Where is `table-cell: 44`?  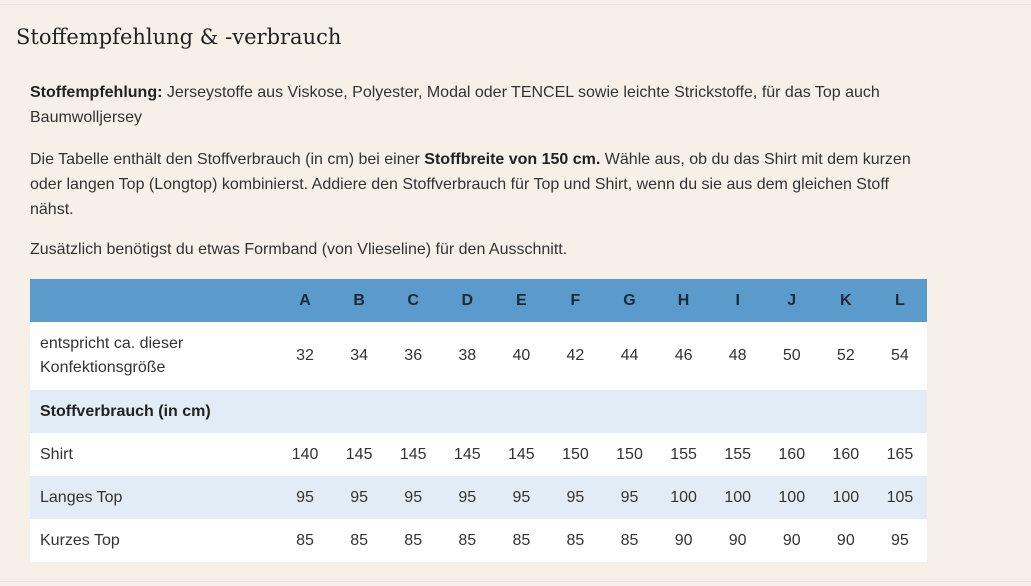 table-cell: 44 is located at coordinates (629, 356).